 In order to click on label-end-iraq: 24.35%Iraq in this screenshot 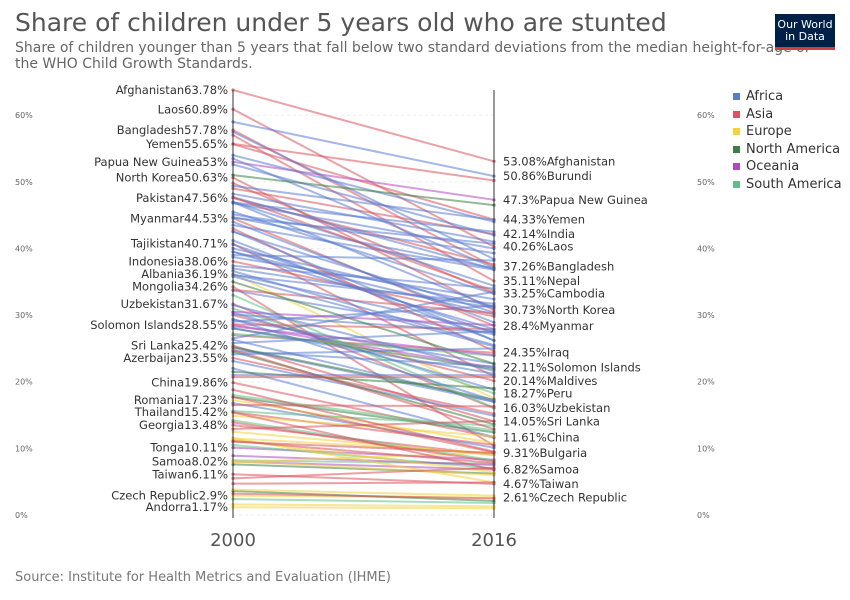, I will do `click(536, 353)`.